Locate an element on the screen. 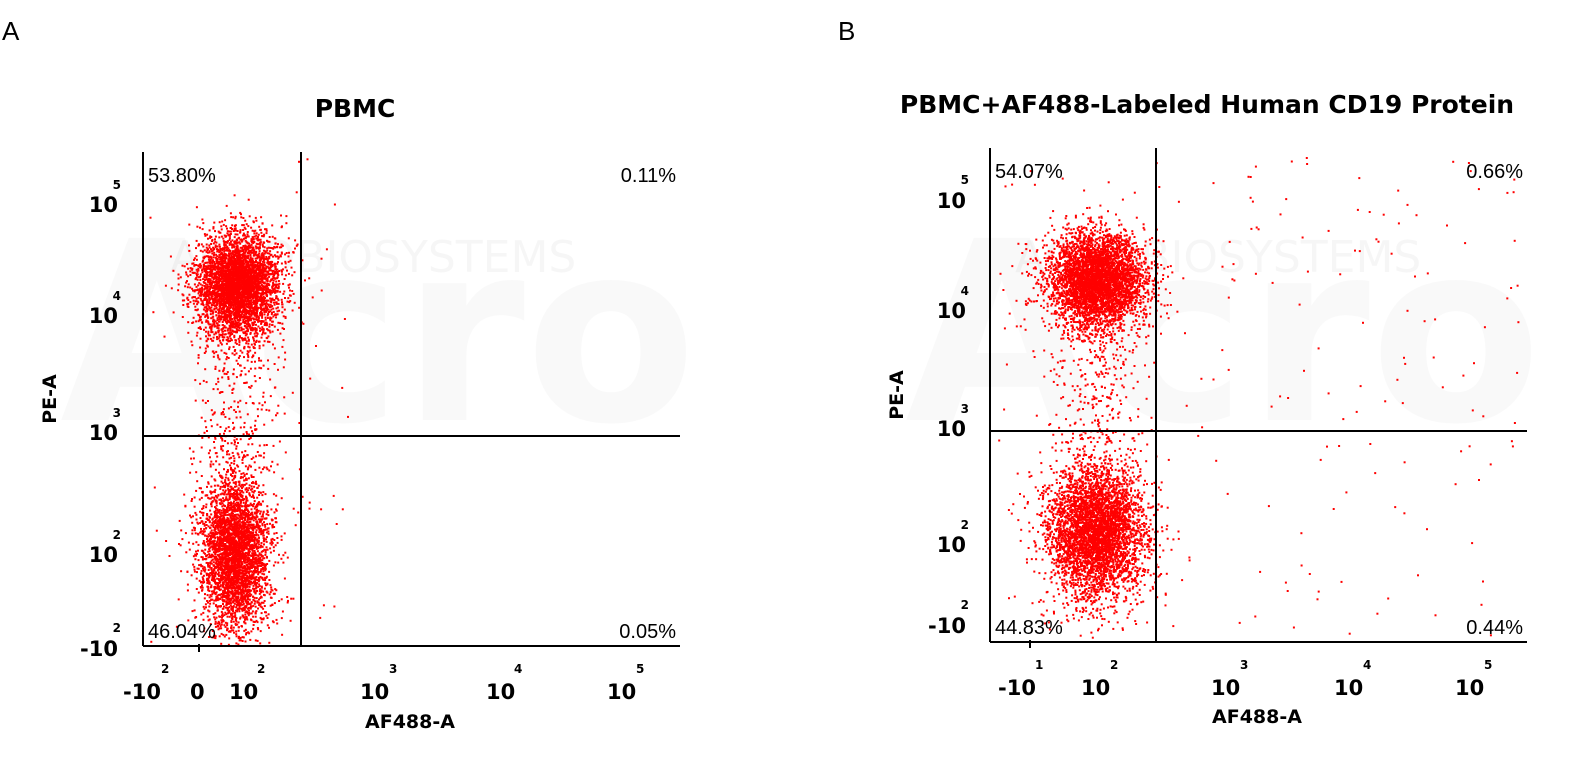 Image resolution: width=1578 pixels, height=768 pixels. panel-a-title: PBMC is located at coordinates (355, 108).